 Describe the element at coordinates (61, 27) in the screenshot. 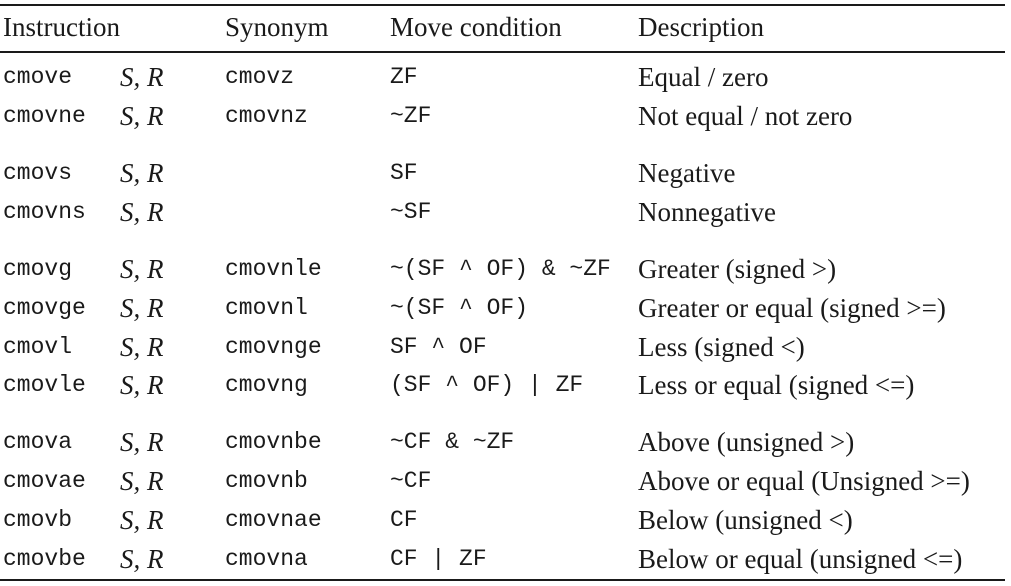

I see `header-instruction: Instruction` at that location.